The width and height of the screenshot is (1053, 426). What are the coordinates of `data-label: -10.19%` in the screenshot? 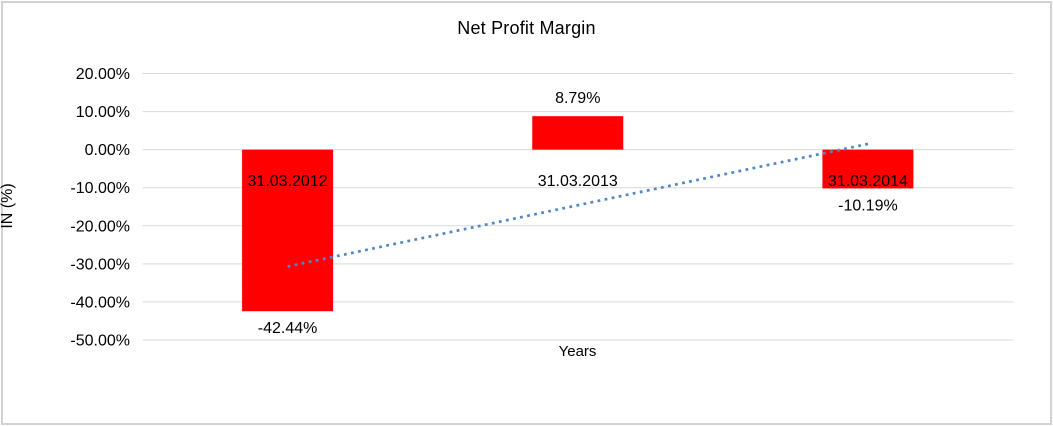 It's located at (868, 205).